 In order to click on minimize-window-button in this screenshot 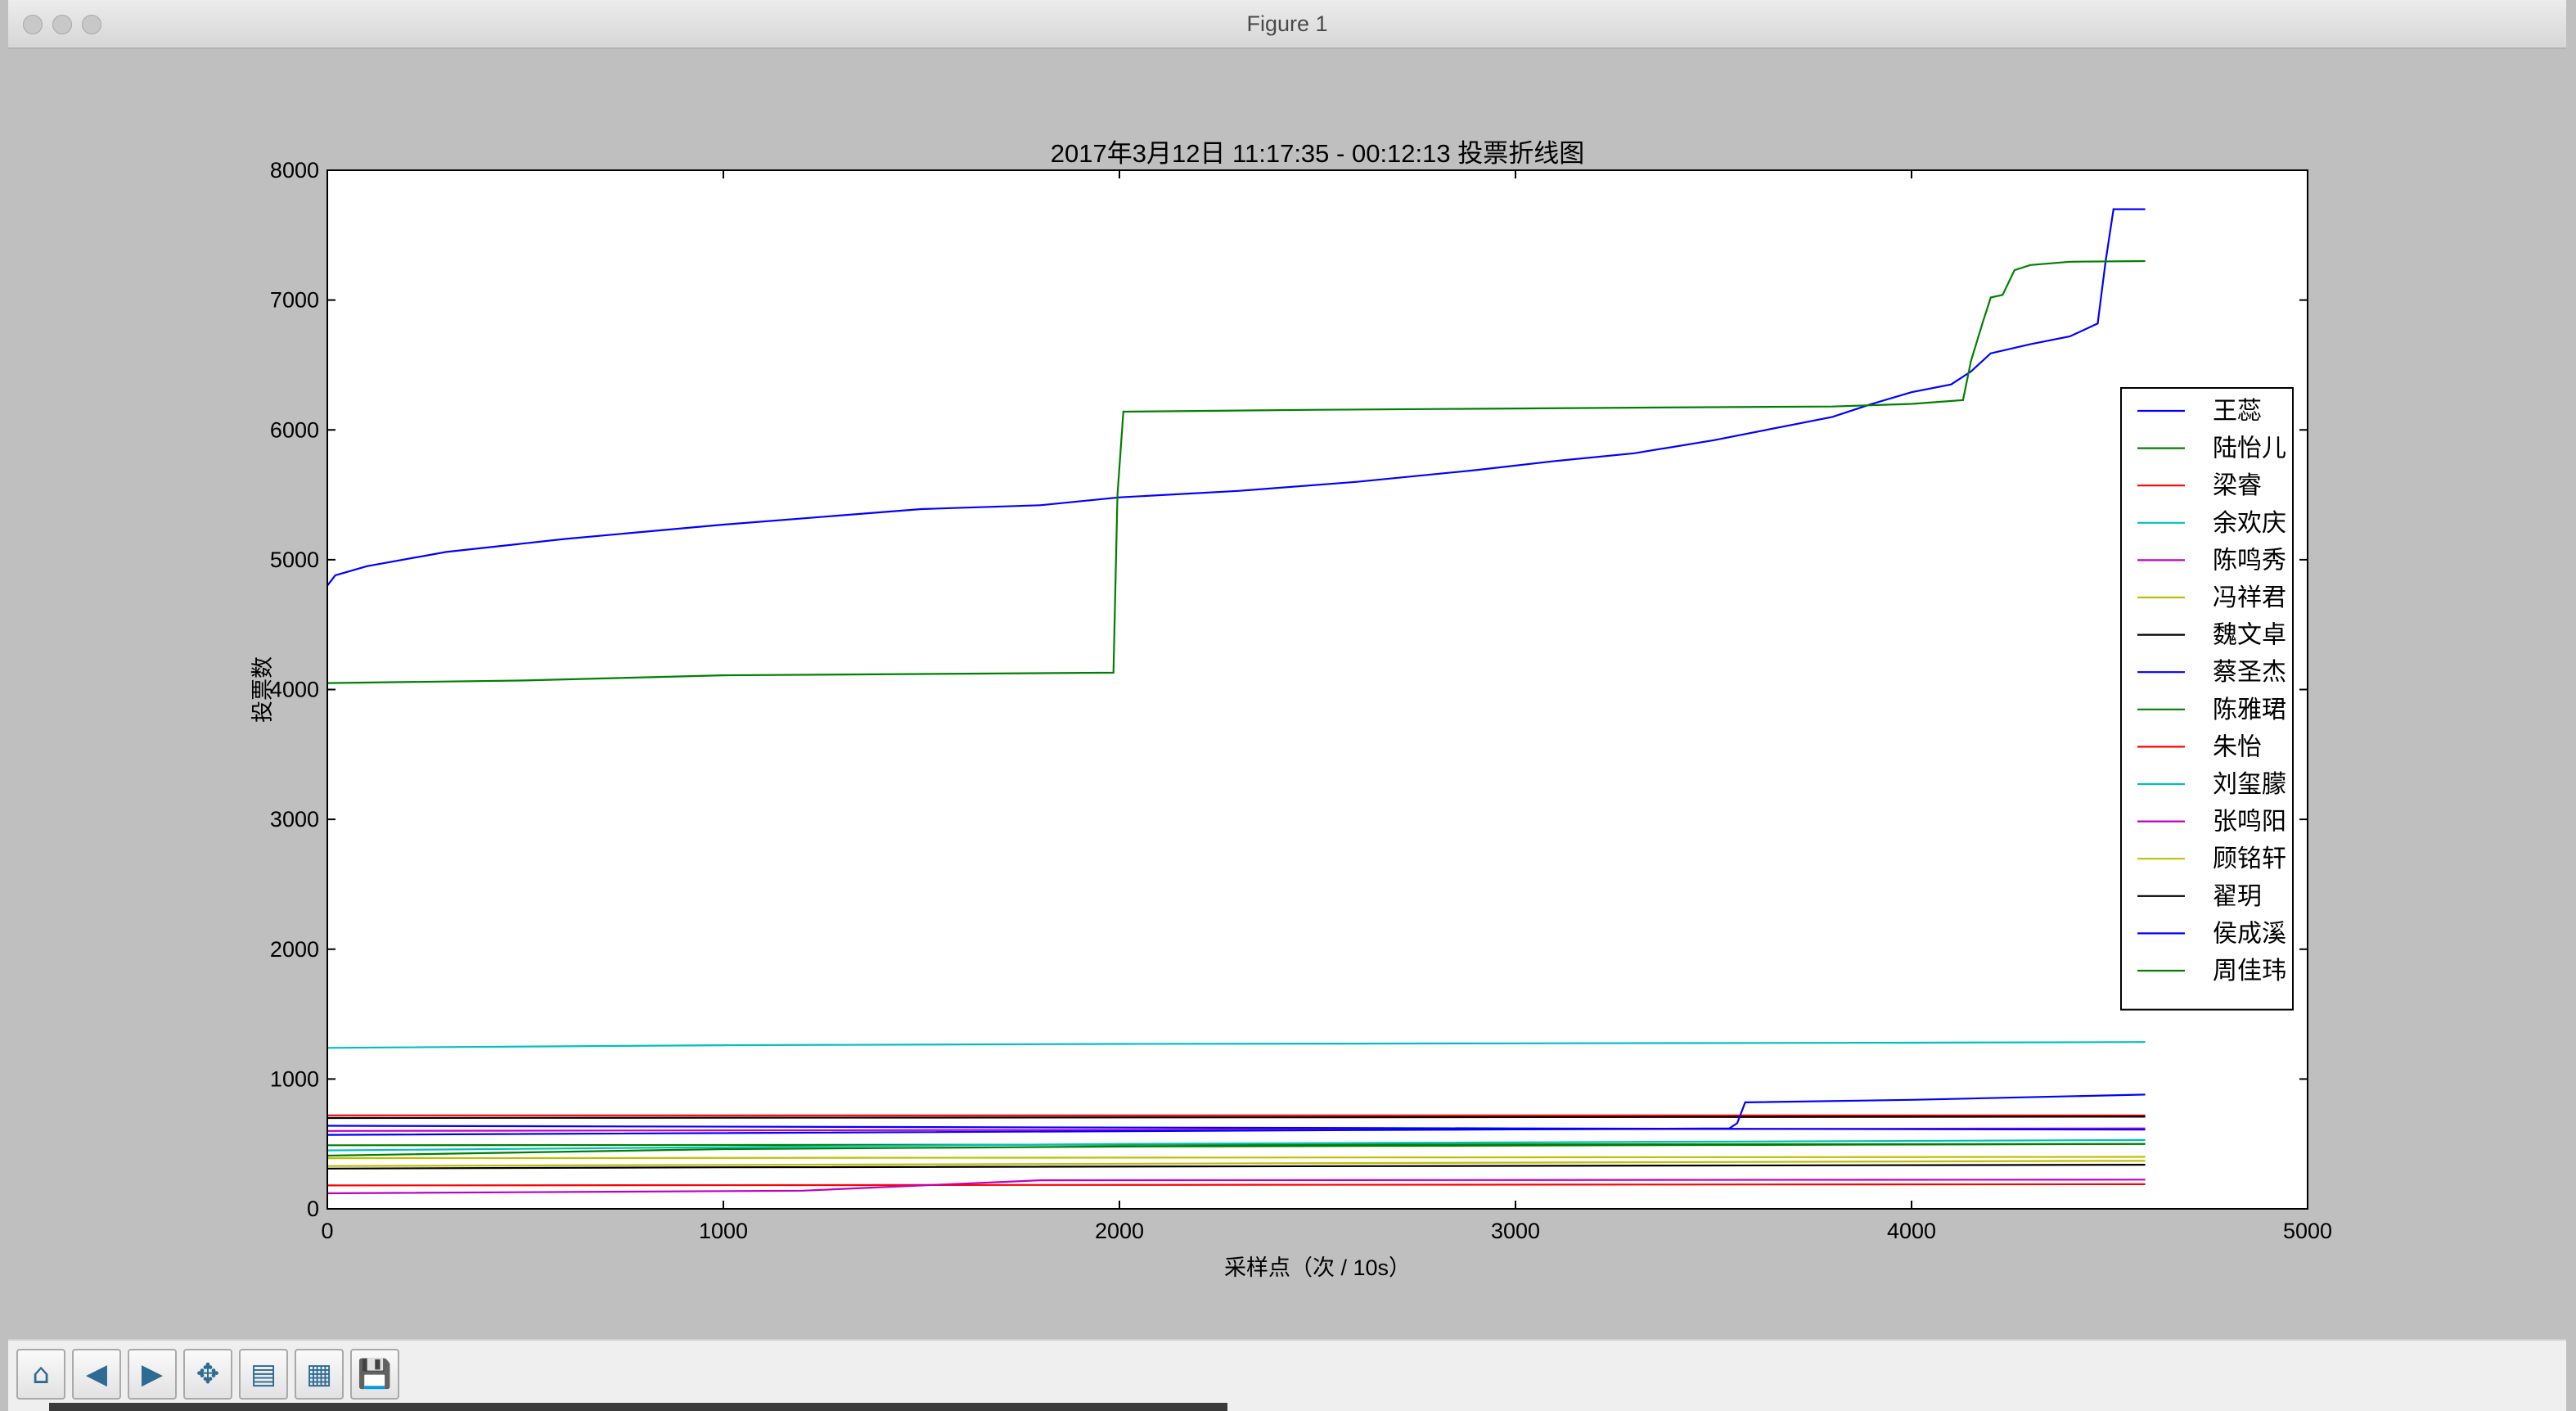, I will do `click(62, 24)`.